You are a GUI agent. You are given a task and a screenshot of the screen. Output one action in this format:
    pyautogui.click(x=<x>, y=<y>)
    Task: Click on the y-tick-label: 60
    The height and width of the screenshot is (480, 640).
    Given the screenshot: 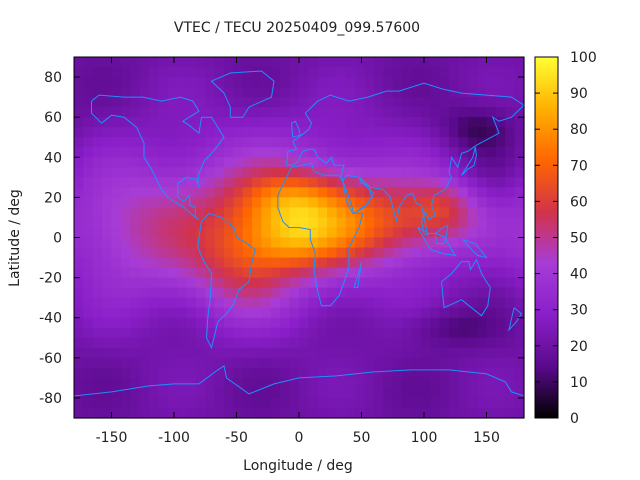 What is the action you would take?
    pyautogui.click(x=53, y=118)
    